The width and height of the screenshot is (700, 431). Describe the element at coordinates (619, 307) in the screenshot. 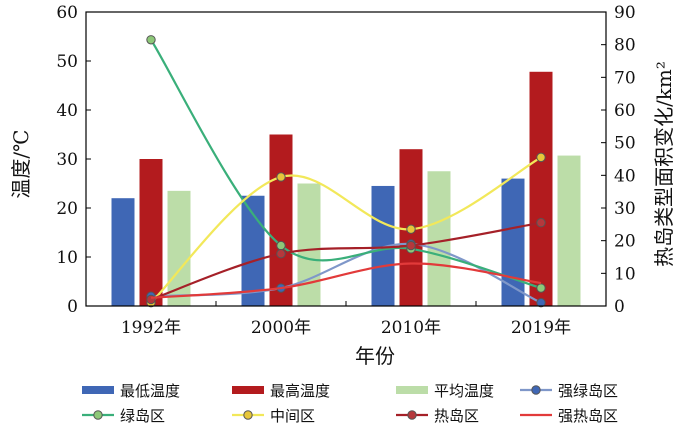

I see `y2-tick-label: 0` at that location.